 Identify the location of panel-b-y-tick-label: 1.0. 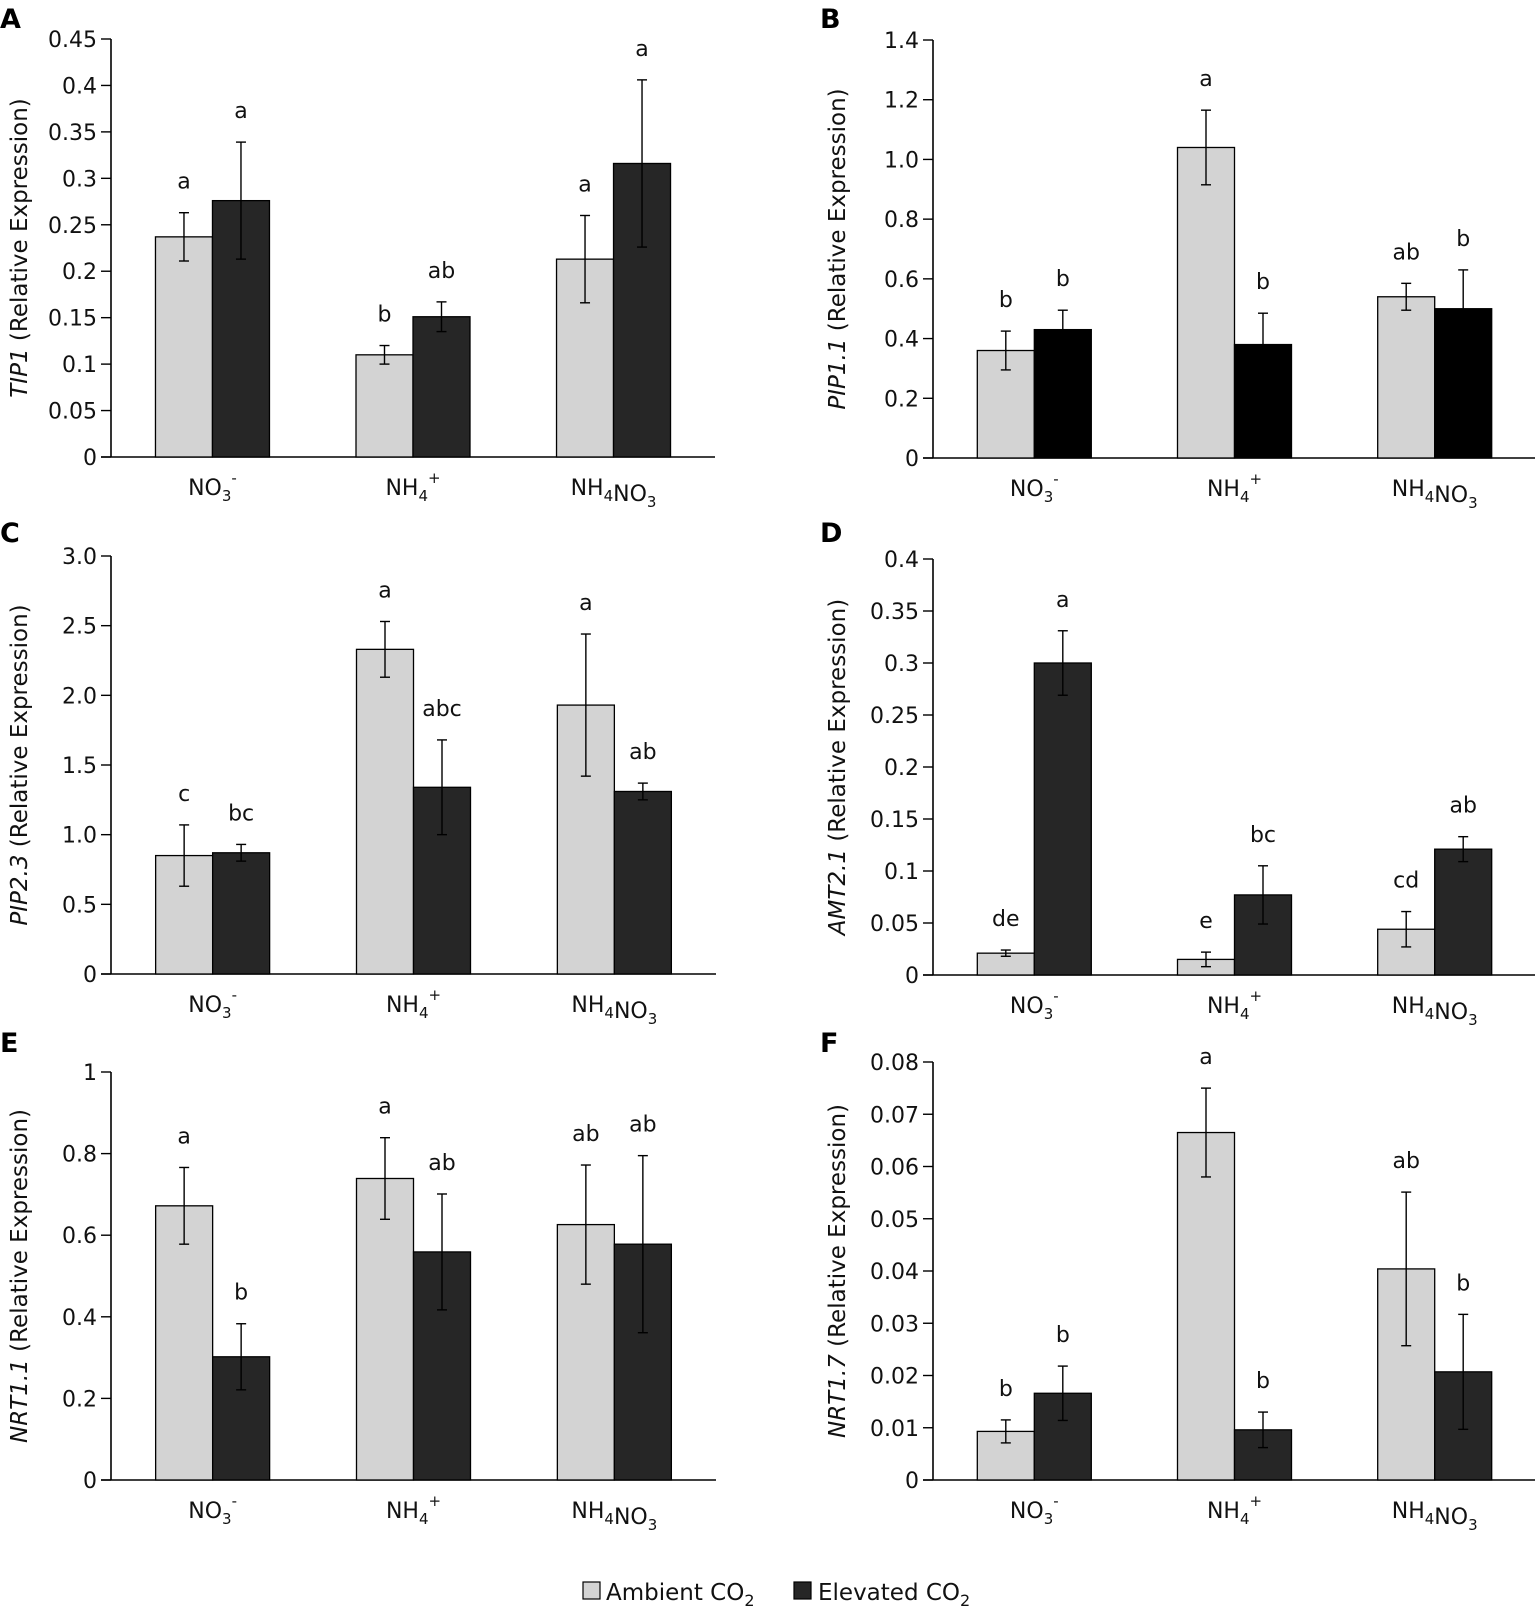
(901, 160).